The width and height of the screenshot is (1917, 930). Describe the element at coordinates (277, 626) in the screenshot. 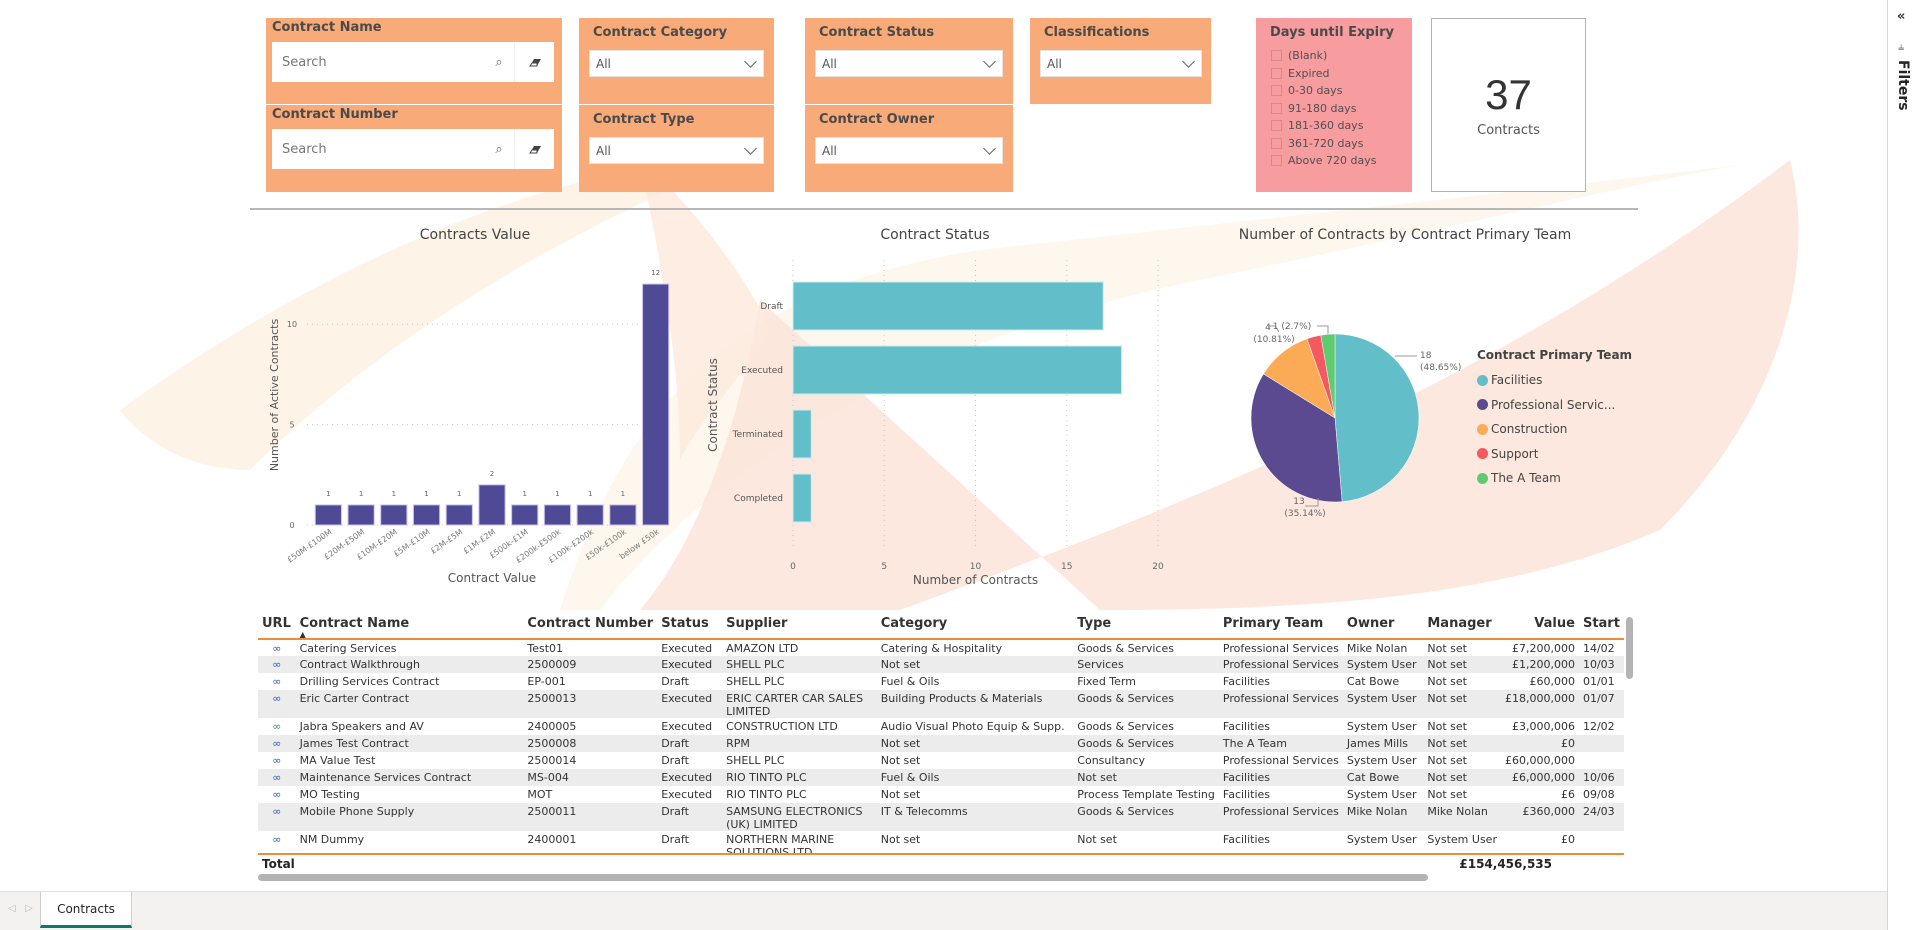

I see `column-header-url: URL` at that location.